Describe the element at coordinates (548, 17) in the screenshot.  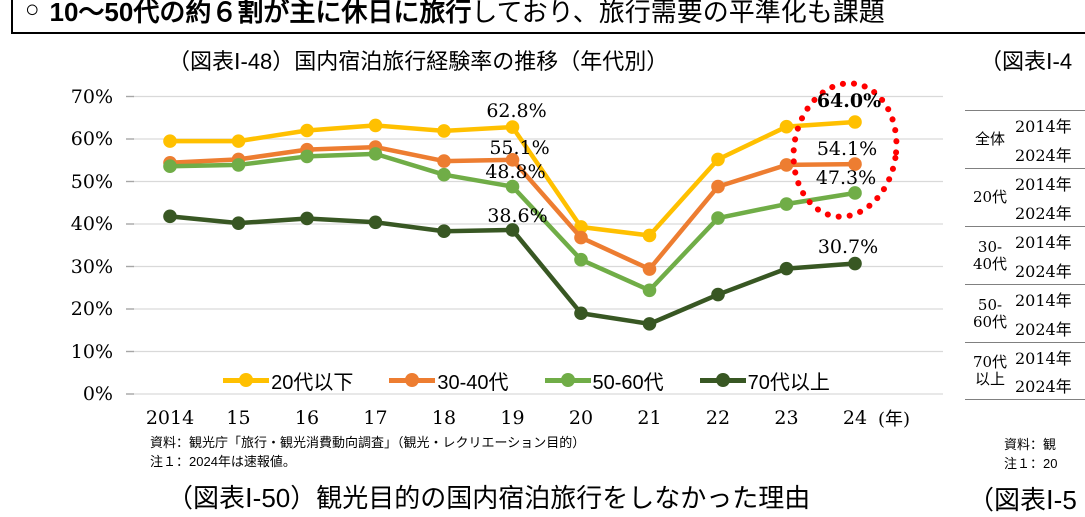
I see `headline-banner: ○ 10～50代の約６割が主に休日に旅行 しており、旅行需要の平準化も課題` at that location.